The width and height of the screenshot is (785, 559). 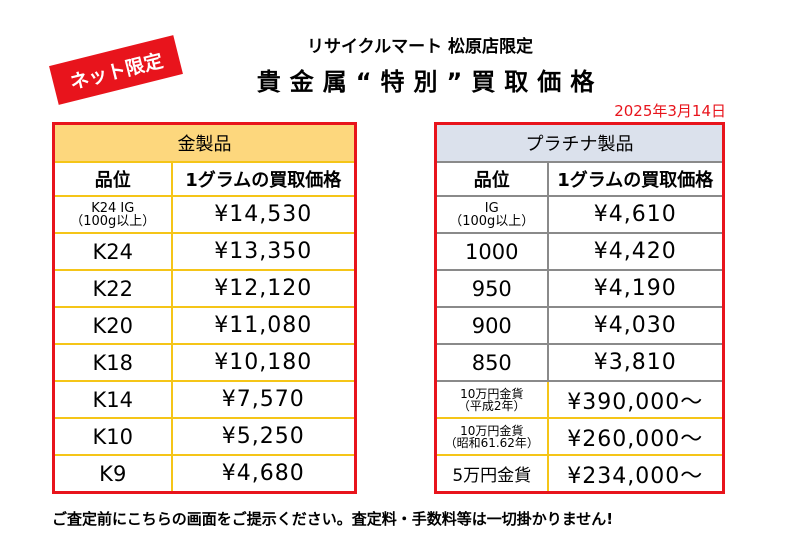 I want to click on footnote: ご査定前にこちらの画面をご提示ください。査定料・手数料等は一切掛かりません!, so click(x=333, y=519).